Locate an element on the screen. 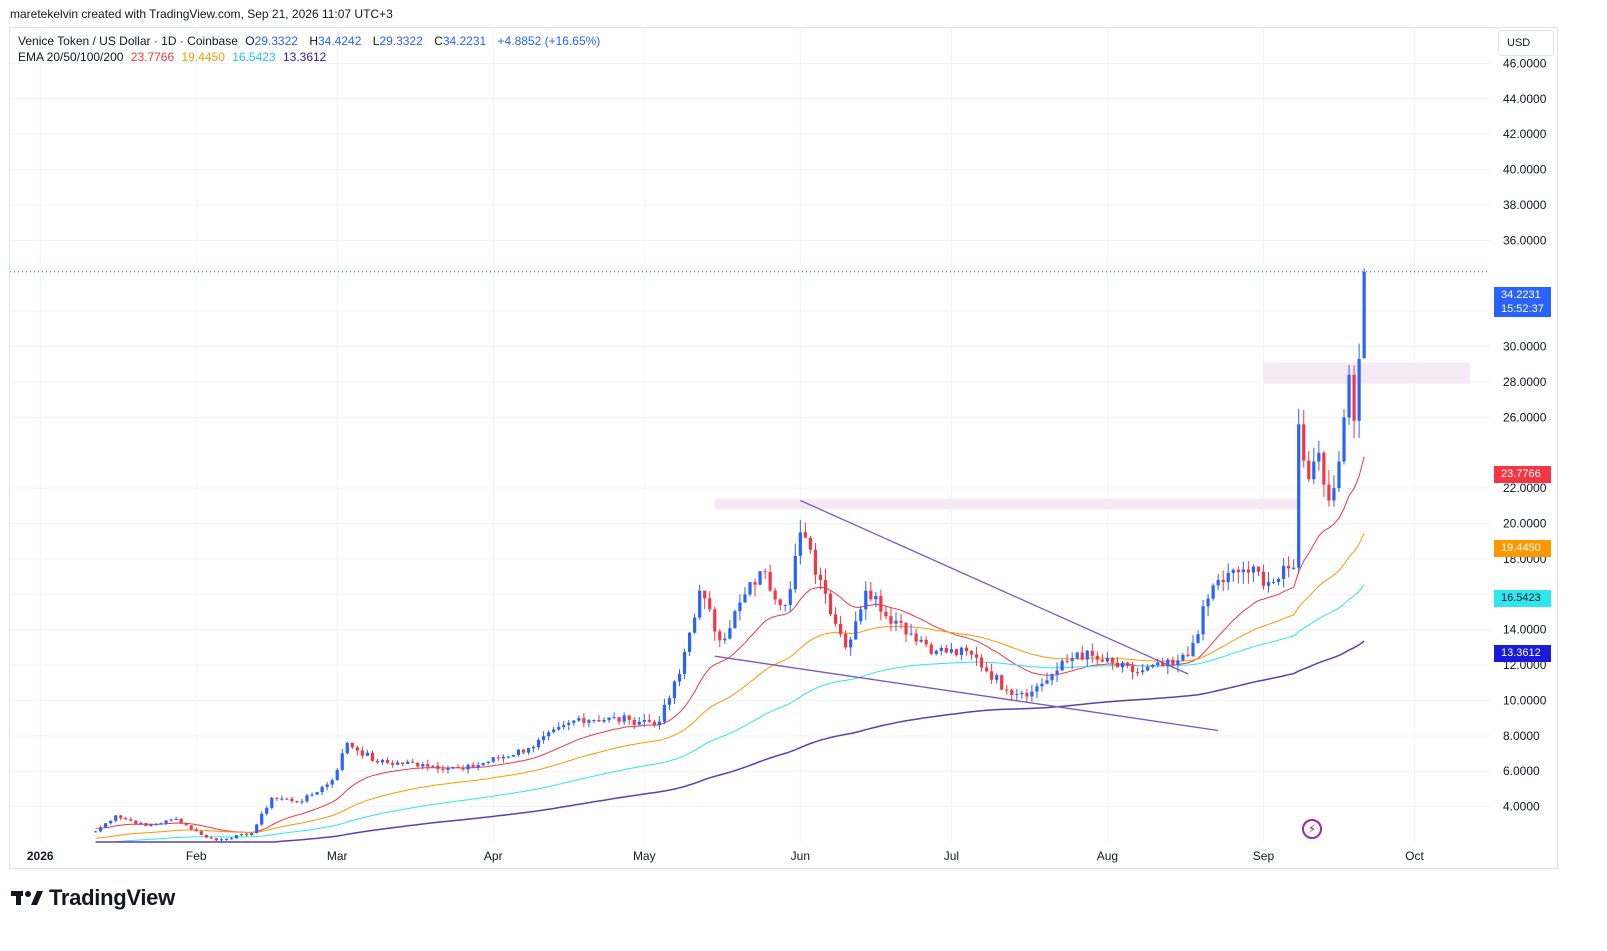  x-tick-label: May is located at coordinates (644, 856).